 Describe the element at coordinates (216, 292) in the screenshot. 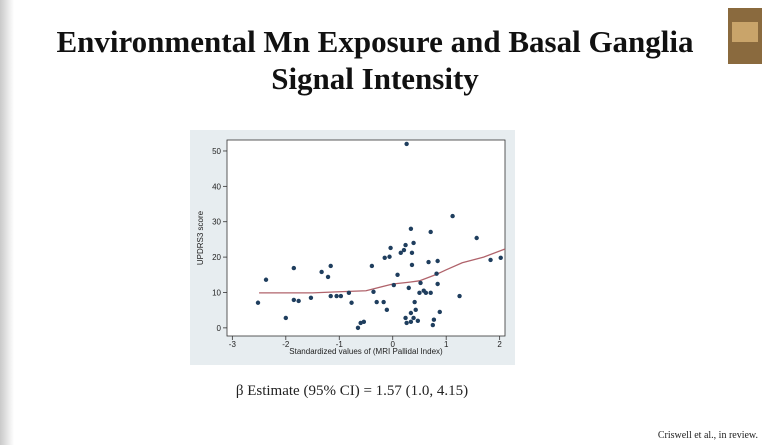

I see `y-tick-label: 10` at that location.